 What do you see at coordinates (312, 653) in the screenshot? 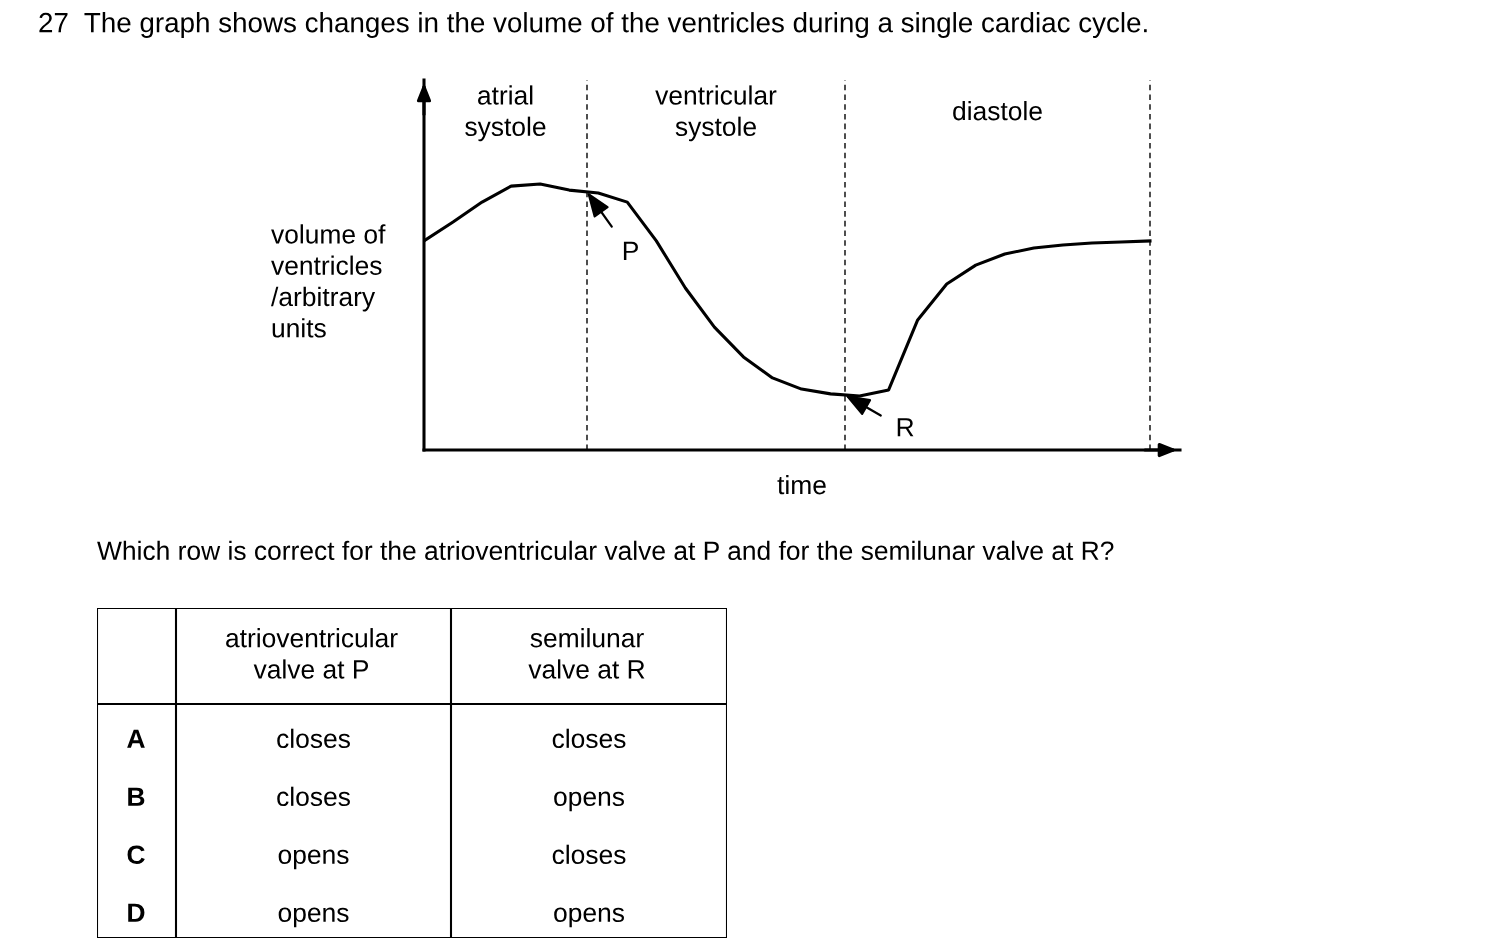
I see `text: atrioventricular valve at P` at bounding box center [312, 653].